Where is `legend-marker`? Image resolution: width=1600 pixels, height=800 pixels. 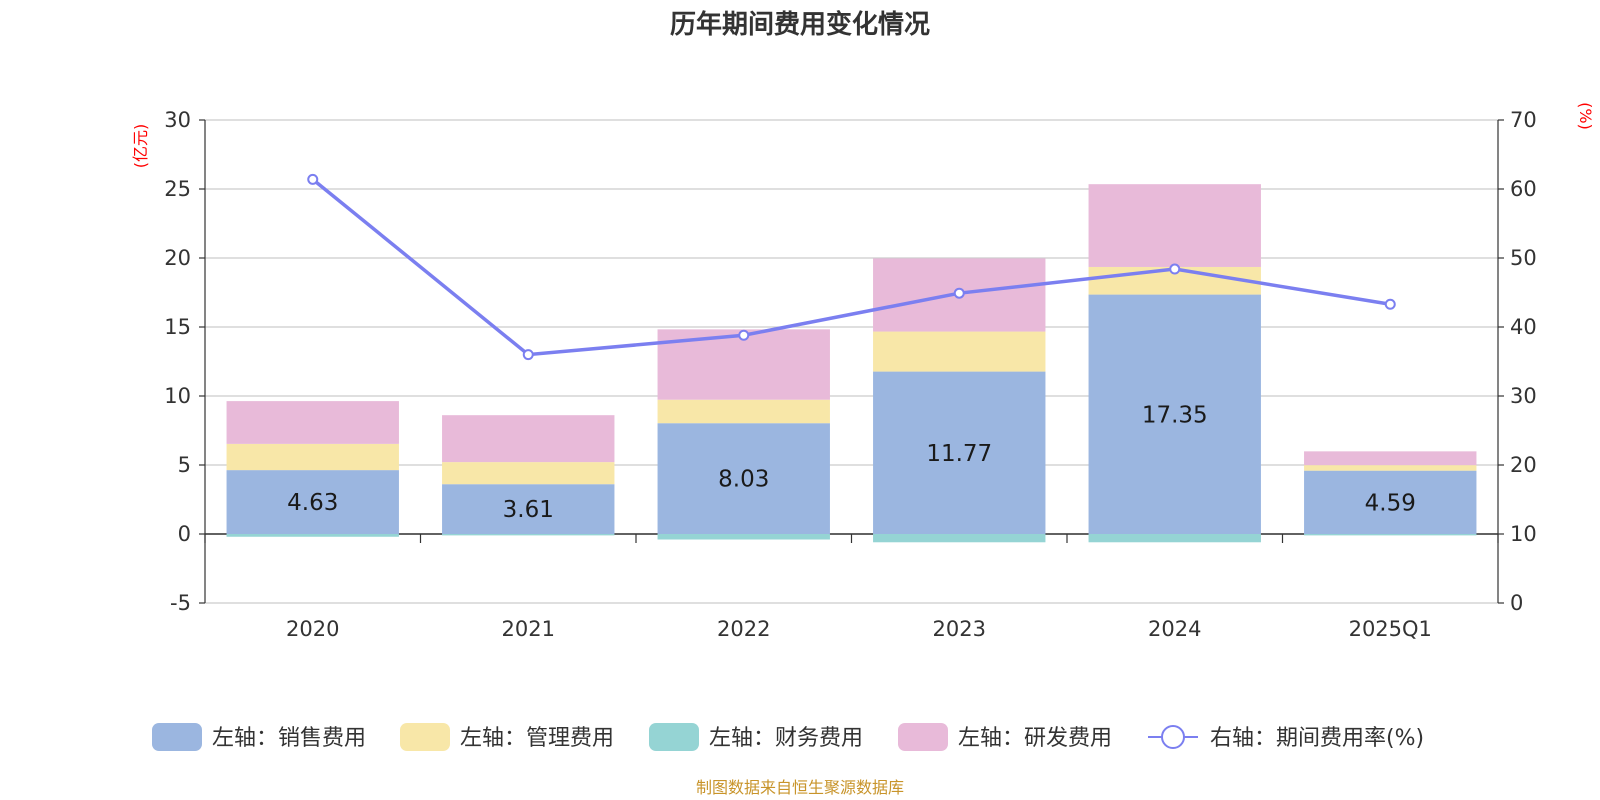 legend-marker is located at coordinates (1173, 737).